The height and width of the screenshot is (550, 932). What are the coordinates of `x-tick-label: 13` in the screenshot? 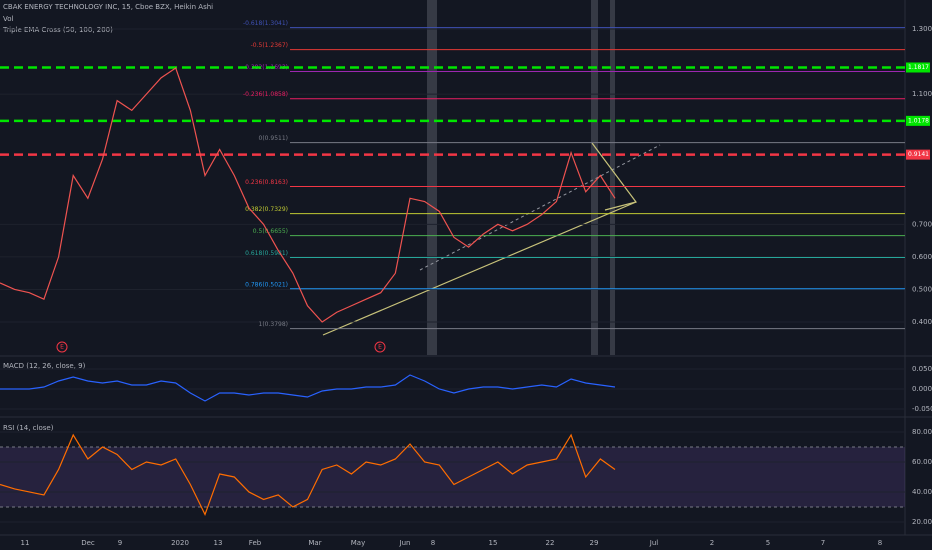 It's located at (218, 543).